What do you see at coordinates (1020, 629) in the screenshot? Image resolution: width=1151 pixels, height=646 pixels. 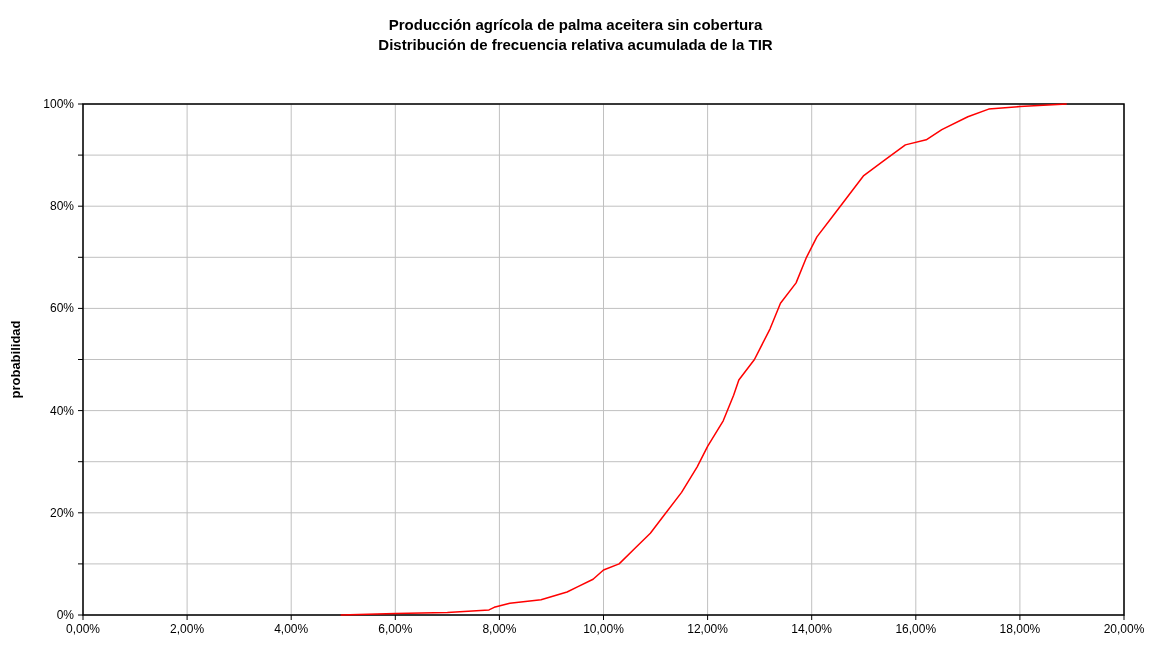 I see `x-tick-label: 18,00%` at bounding box center [1020, 629].